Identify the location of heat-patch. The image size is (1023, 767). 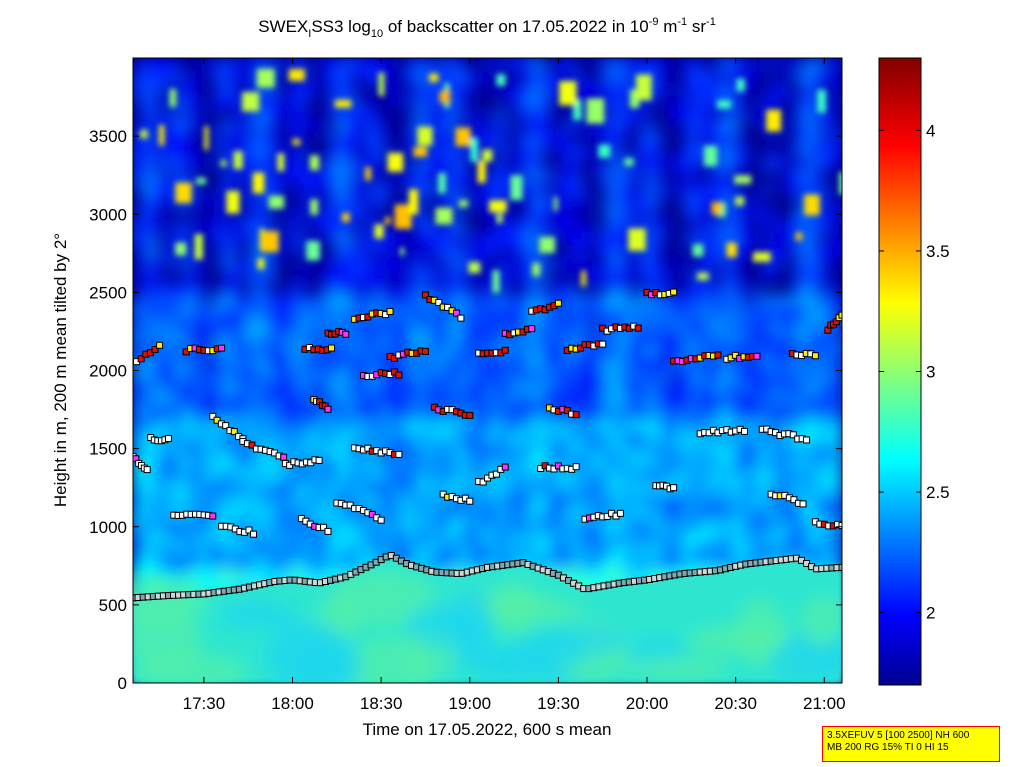
(434, 77).